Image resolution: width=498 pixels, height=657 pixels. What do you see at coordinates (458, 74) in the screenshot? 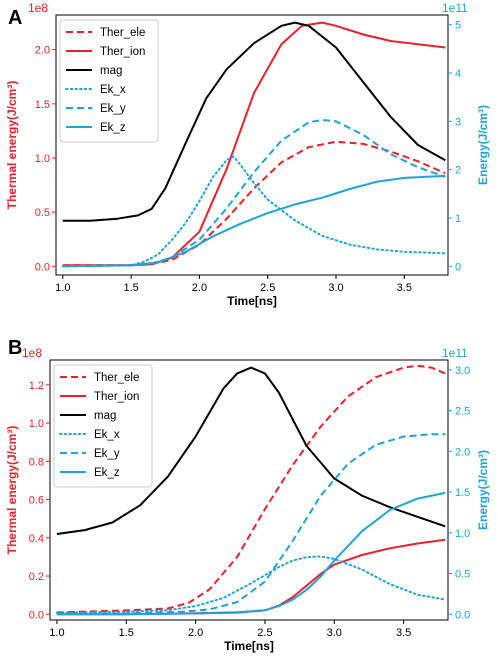
I see `y-right-tick-label: 4` at bounding box center [458, 74].